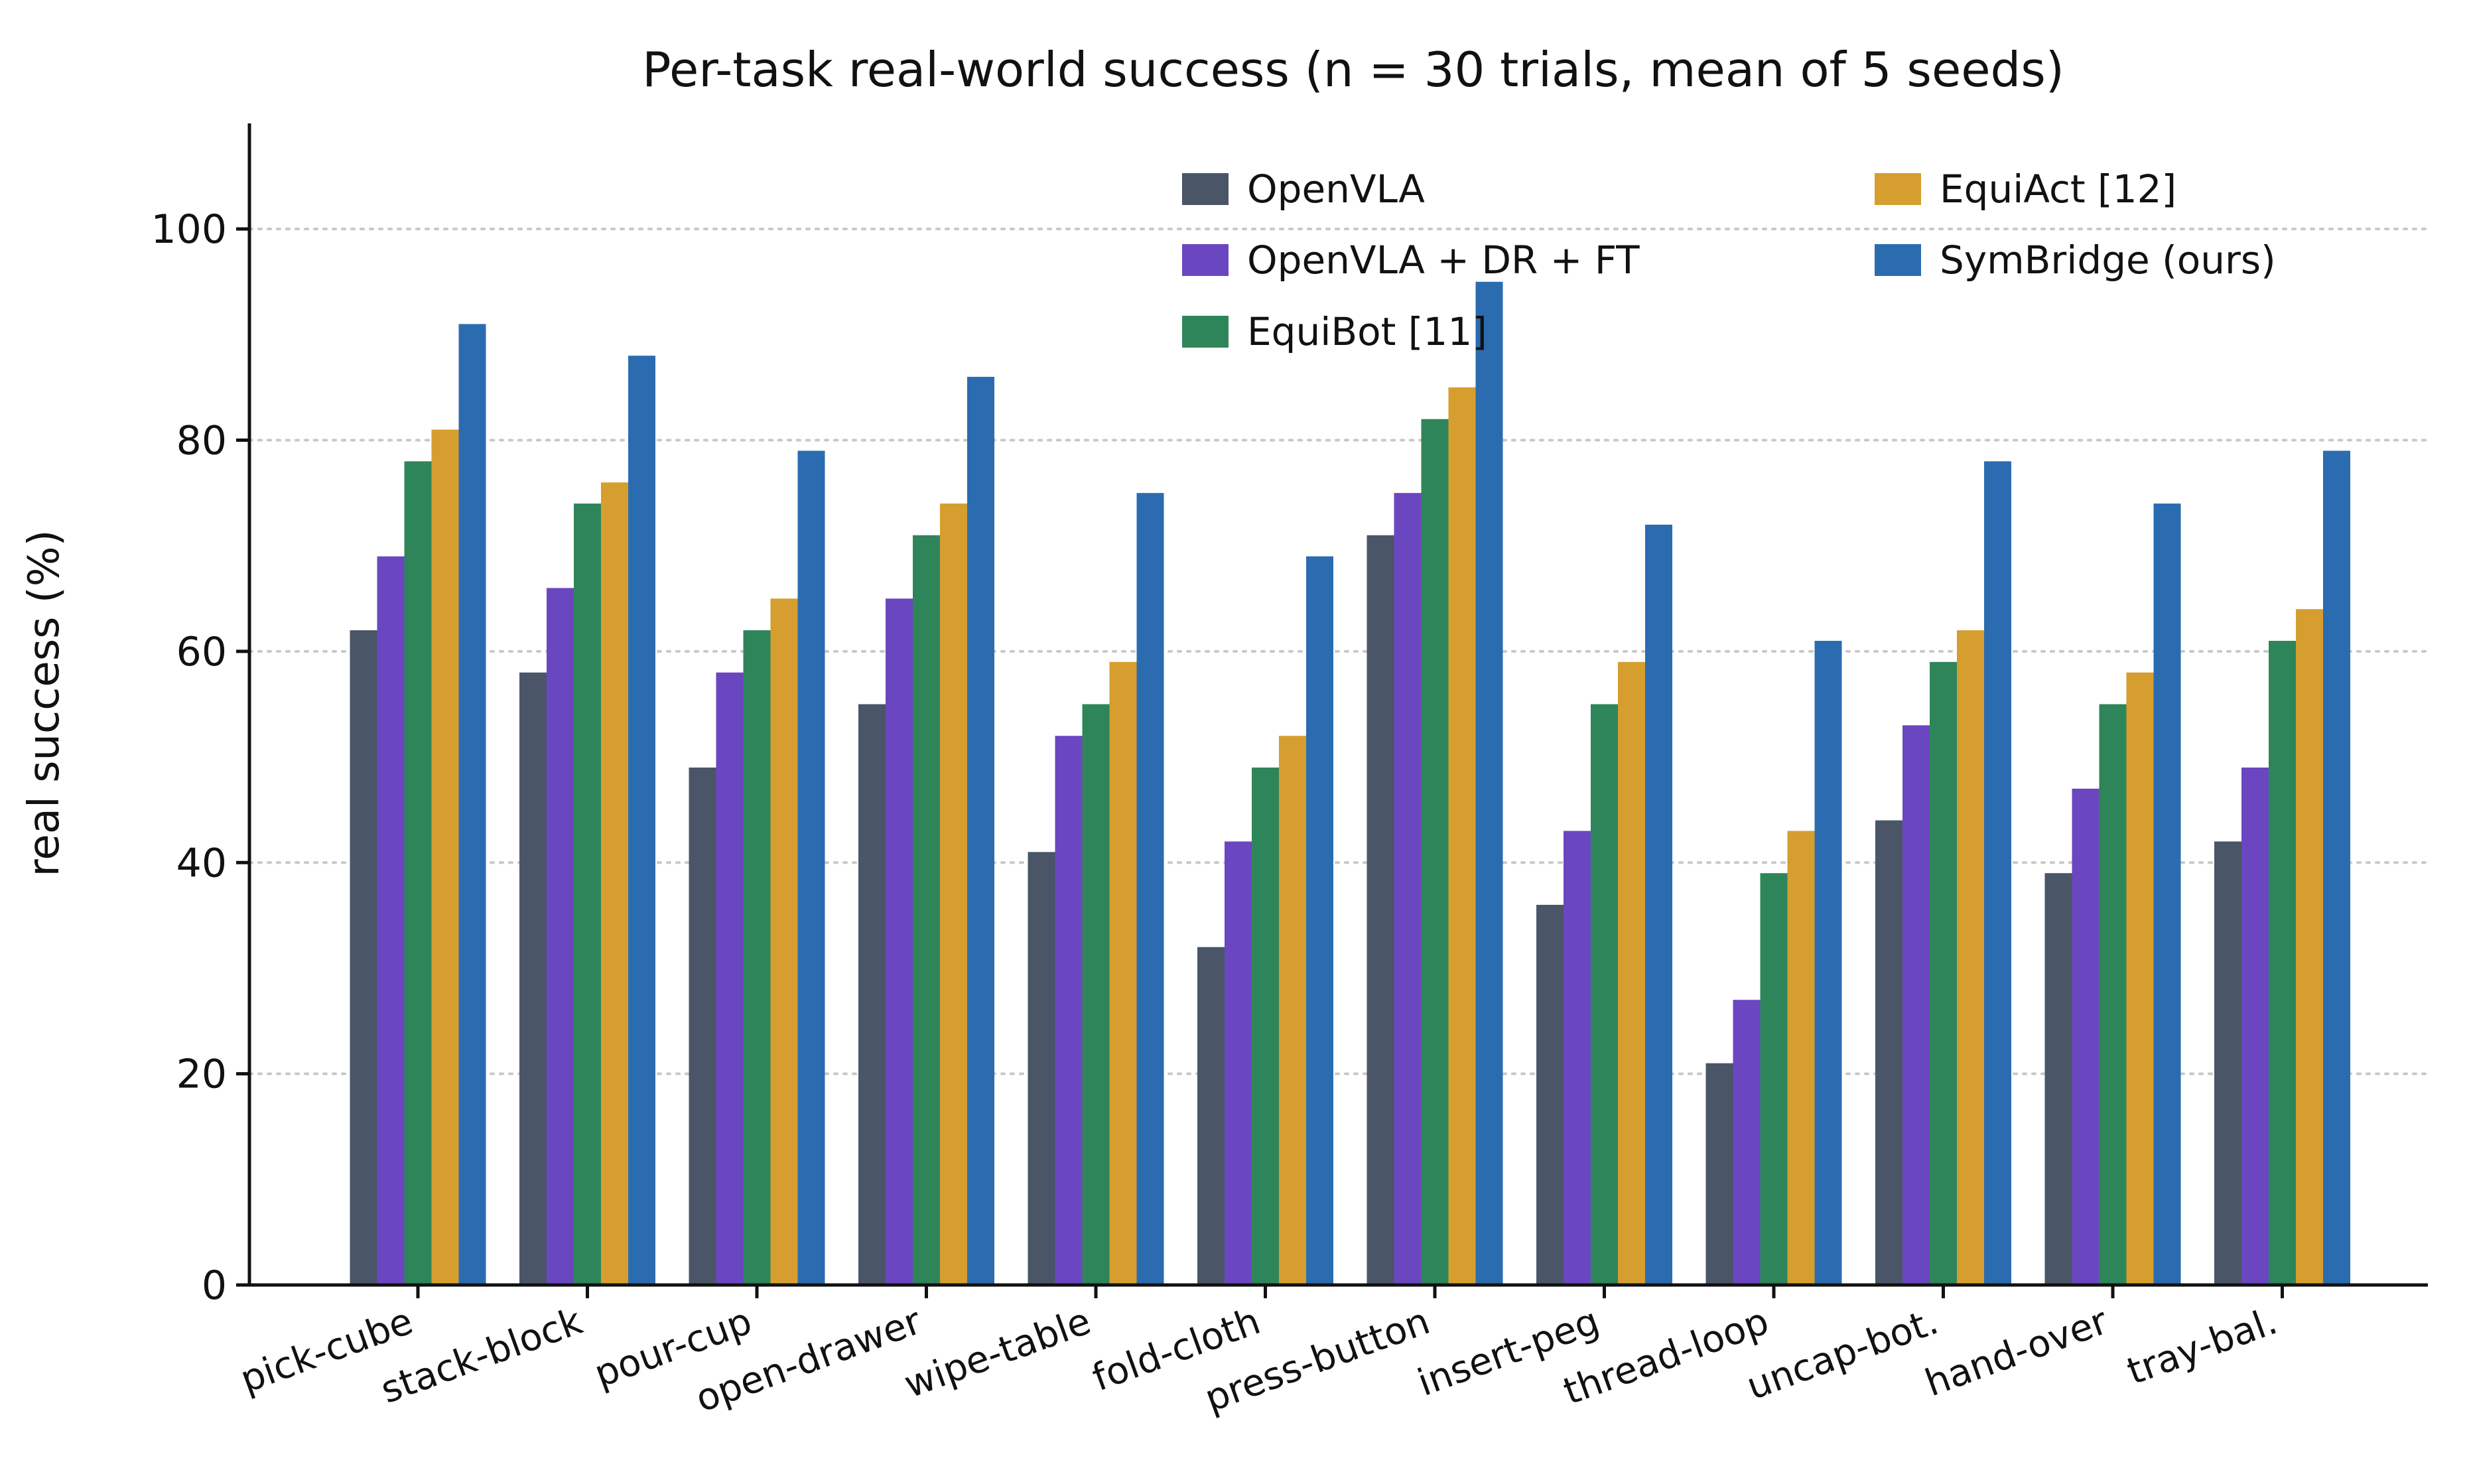  What do you see at coordinates (363, 957) in the screenshot?
I see `bar-openvla-pick-cube` at bounding box center [363, 957].